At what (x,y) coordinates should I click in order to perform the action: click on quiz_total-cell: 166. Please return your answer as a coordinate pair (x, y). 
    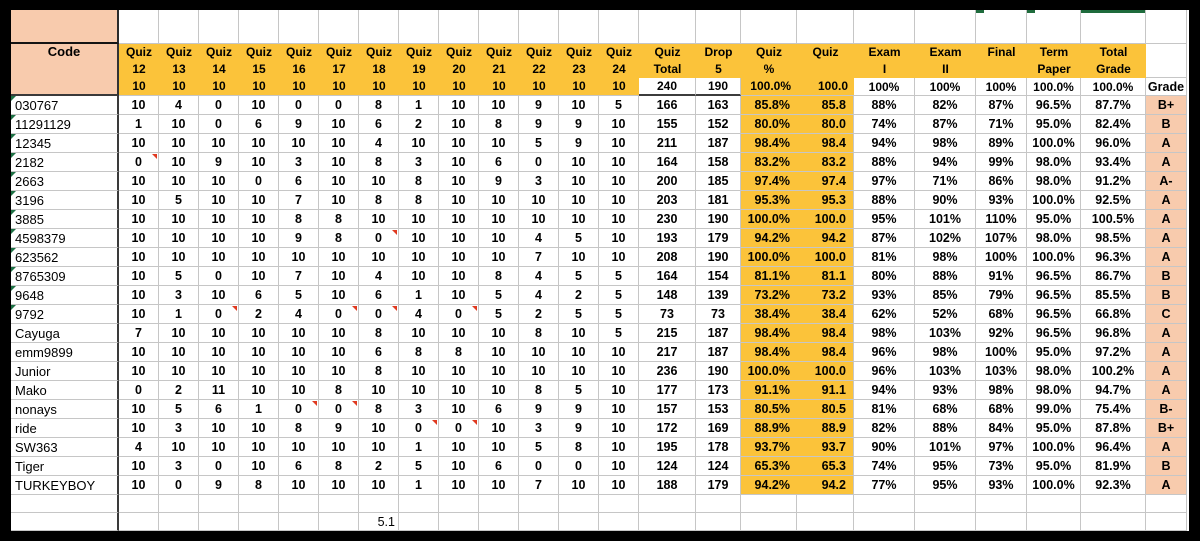
    Looking at the image, I should click on (667, 105).